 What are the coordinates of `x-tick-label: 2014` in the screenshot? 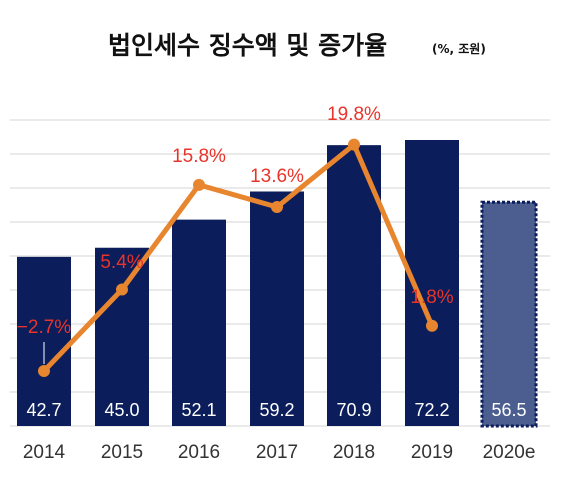 It's located at (44, 452).